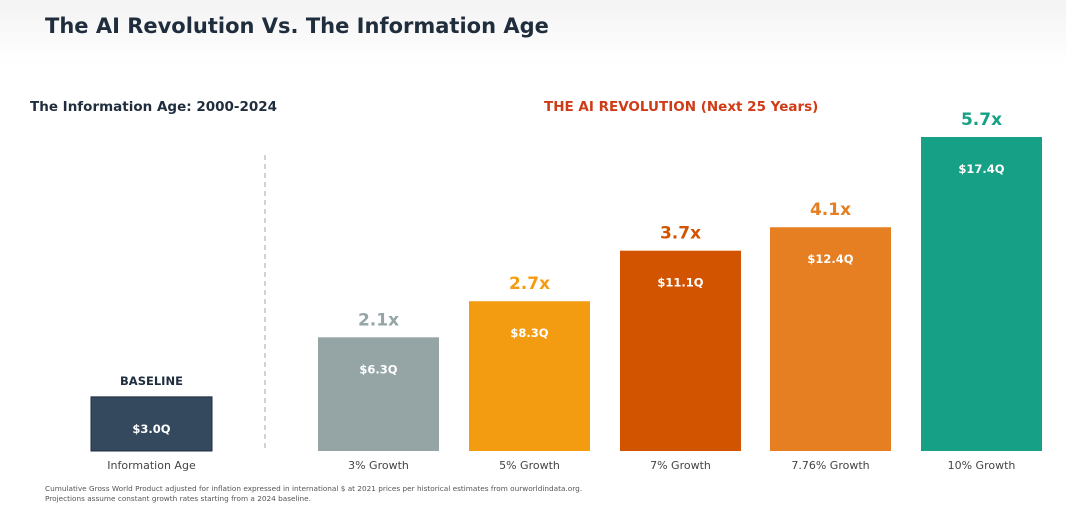 Image resolution: width=1066 pixels, height=522 pixels. I want to click on bar-7-76-growth, so click(830, 339).